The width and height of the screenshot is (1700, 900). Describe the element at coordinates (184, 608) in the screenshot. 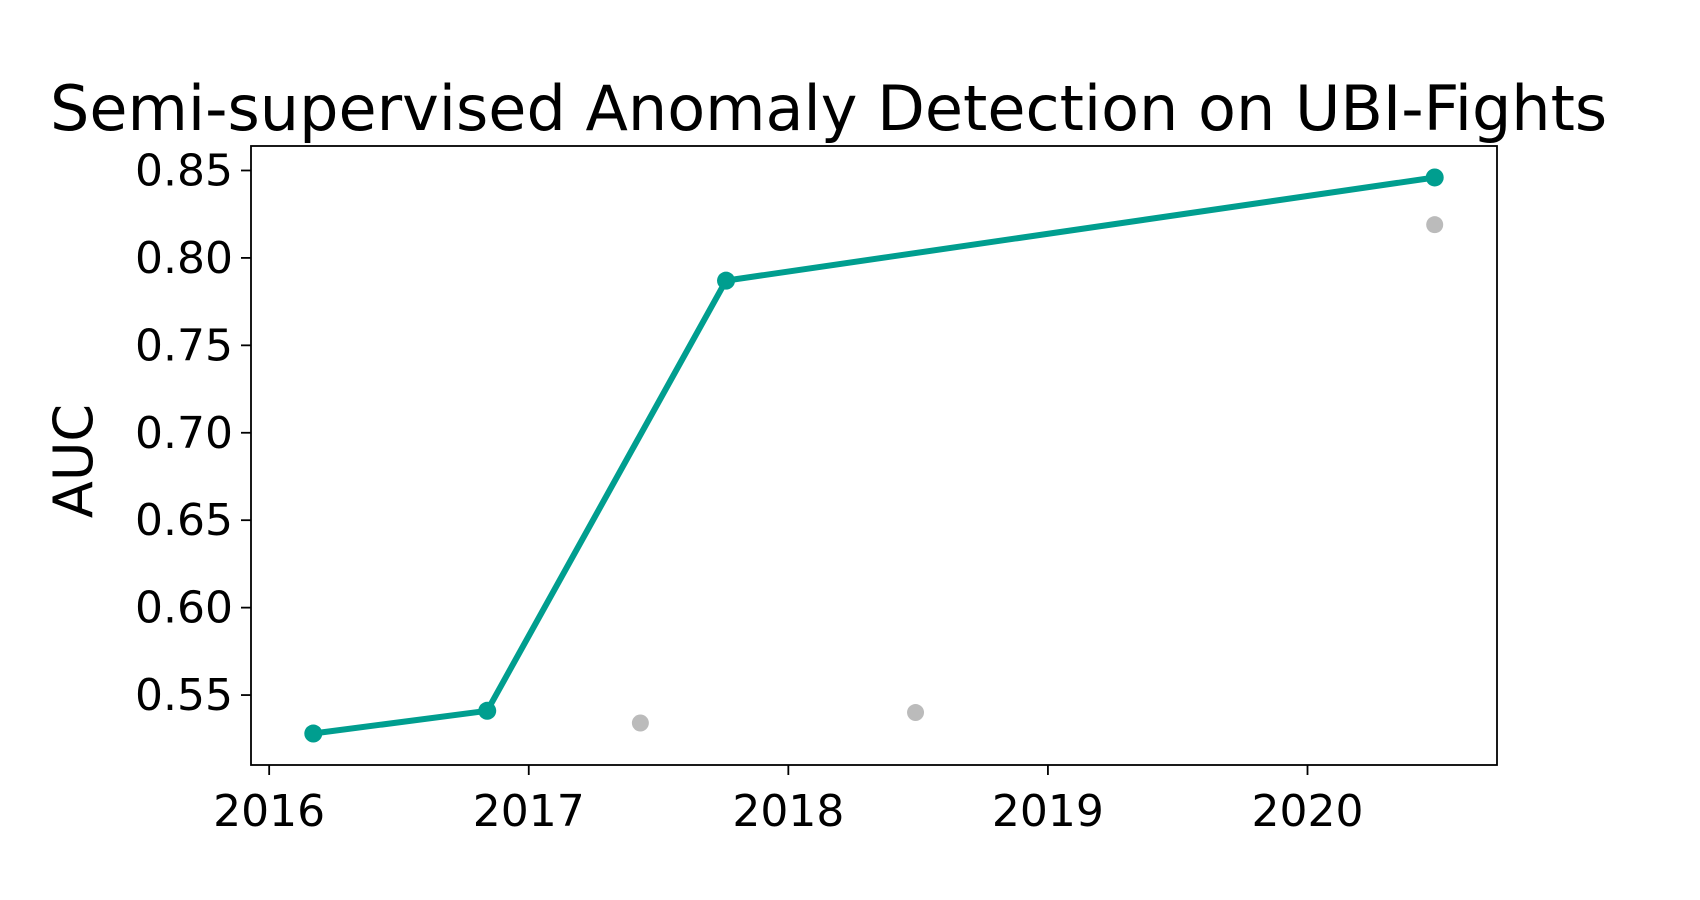

I see `y-tick-label-1: 0.60` at that location.